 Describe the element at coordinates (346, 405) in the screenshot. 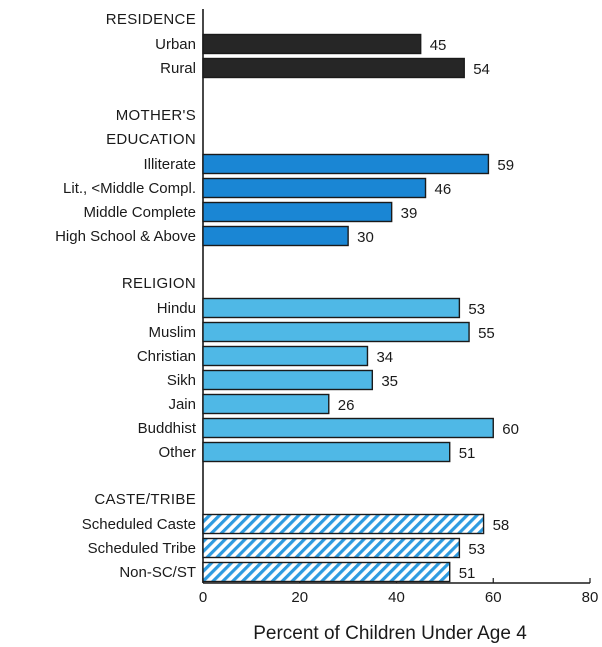

I see `value-label: 26` at that location.